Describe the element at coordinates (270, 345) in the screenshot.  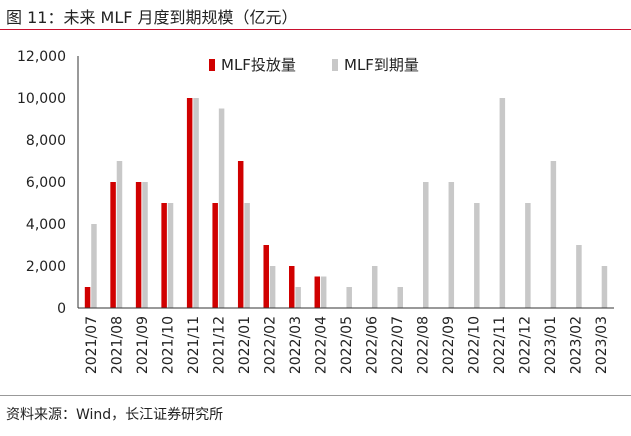
I see `x-tick-label: 2022/02` at that location.